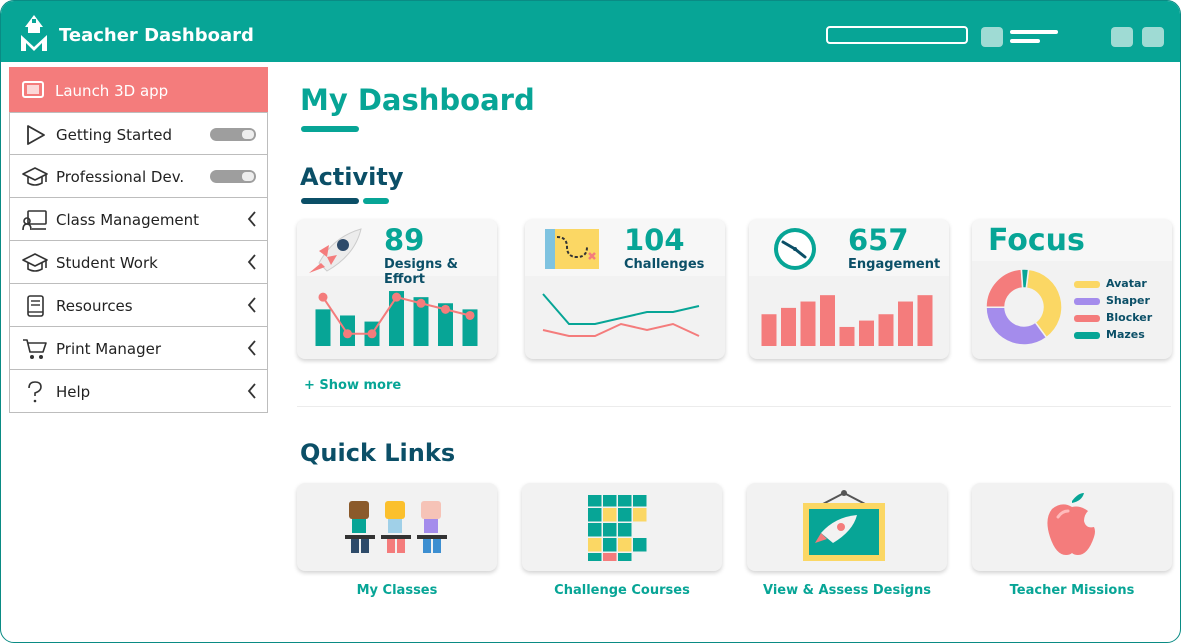 This screenshot has height=643, width=1181. Describe the element at coordinates (138, 391) in the screenshot. I see `sidebar-item-help: Help` at that location.